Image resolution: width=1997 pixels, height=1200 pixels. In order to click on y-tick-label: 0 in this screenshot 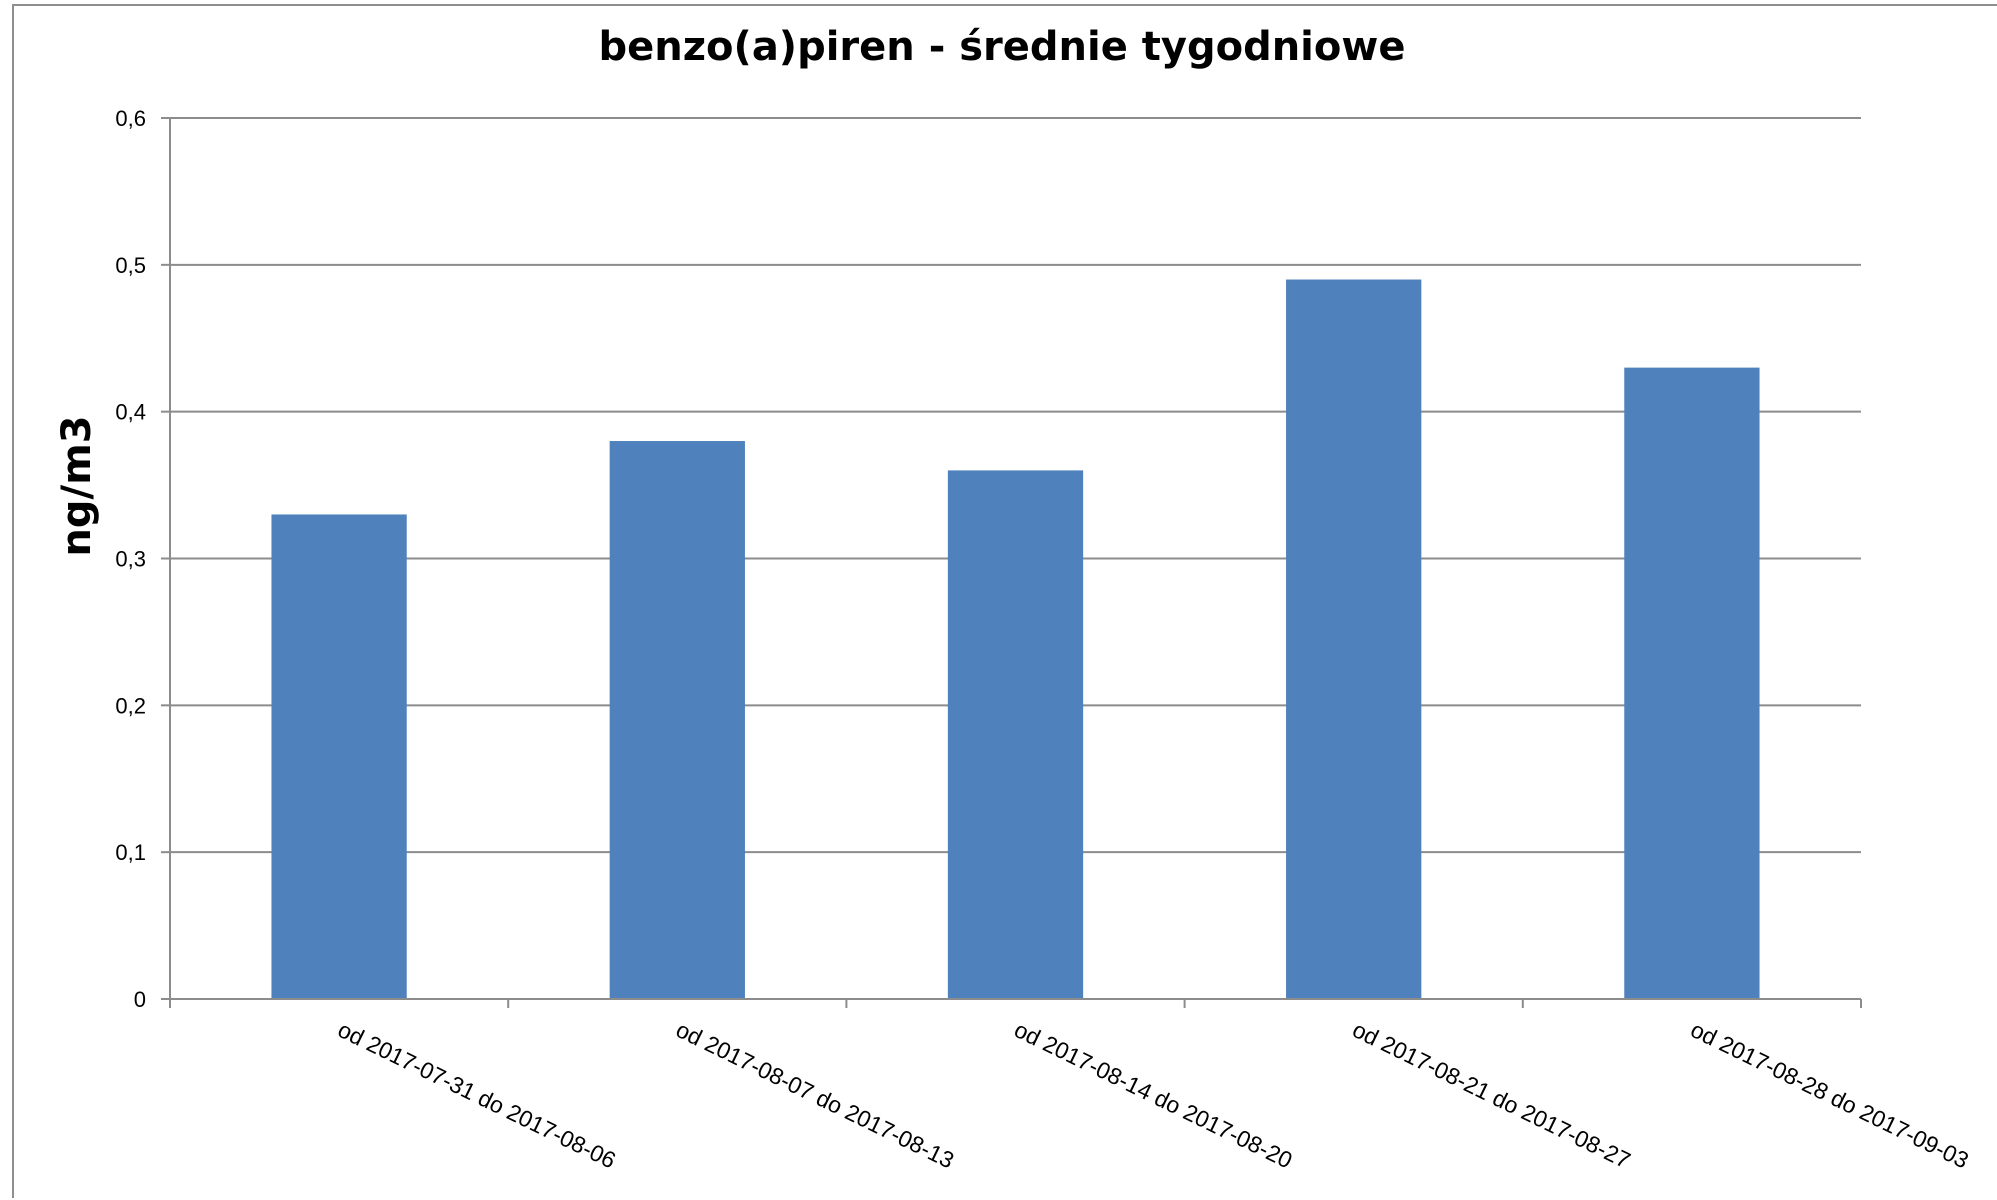, I will do `click(140, 999)`.